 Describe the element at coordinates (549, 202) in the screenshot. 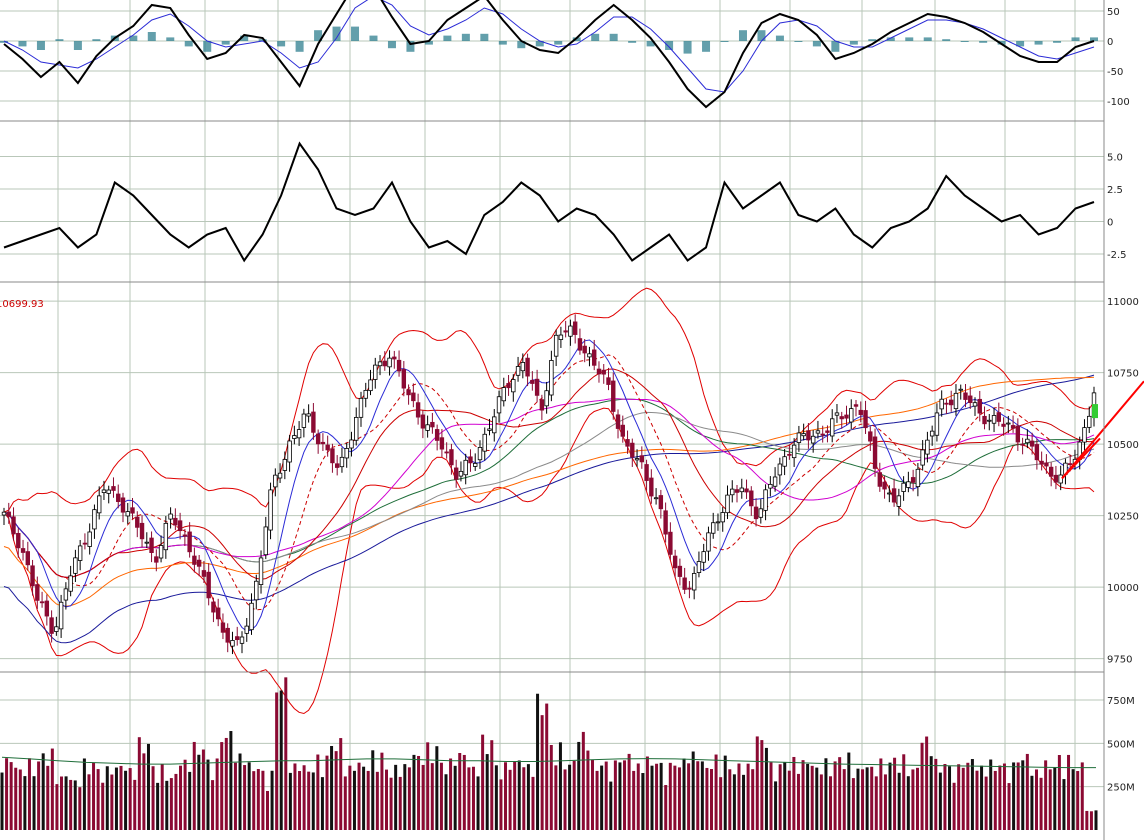

I see `momentum-line` at that location.